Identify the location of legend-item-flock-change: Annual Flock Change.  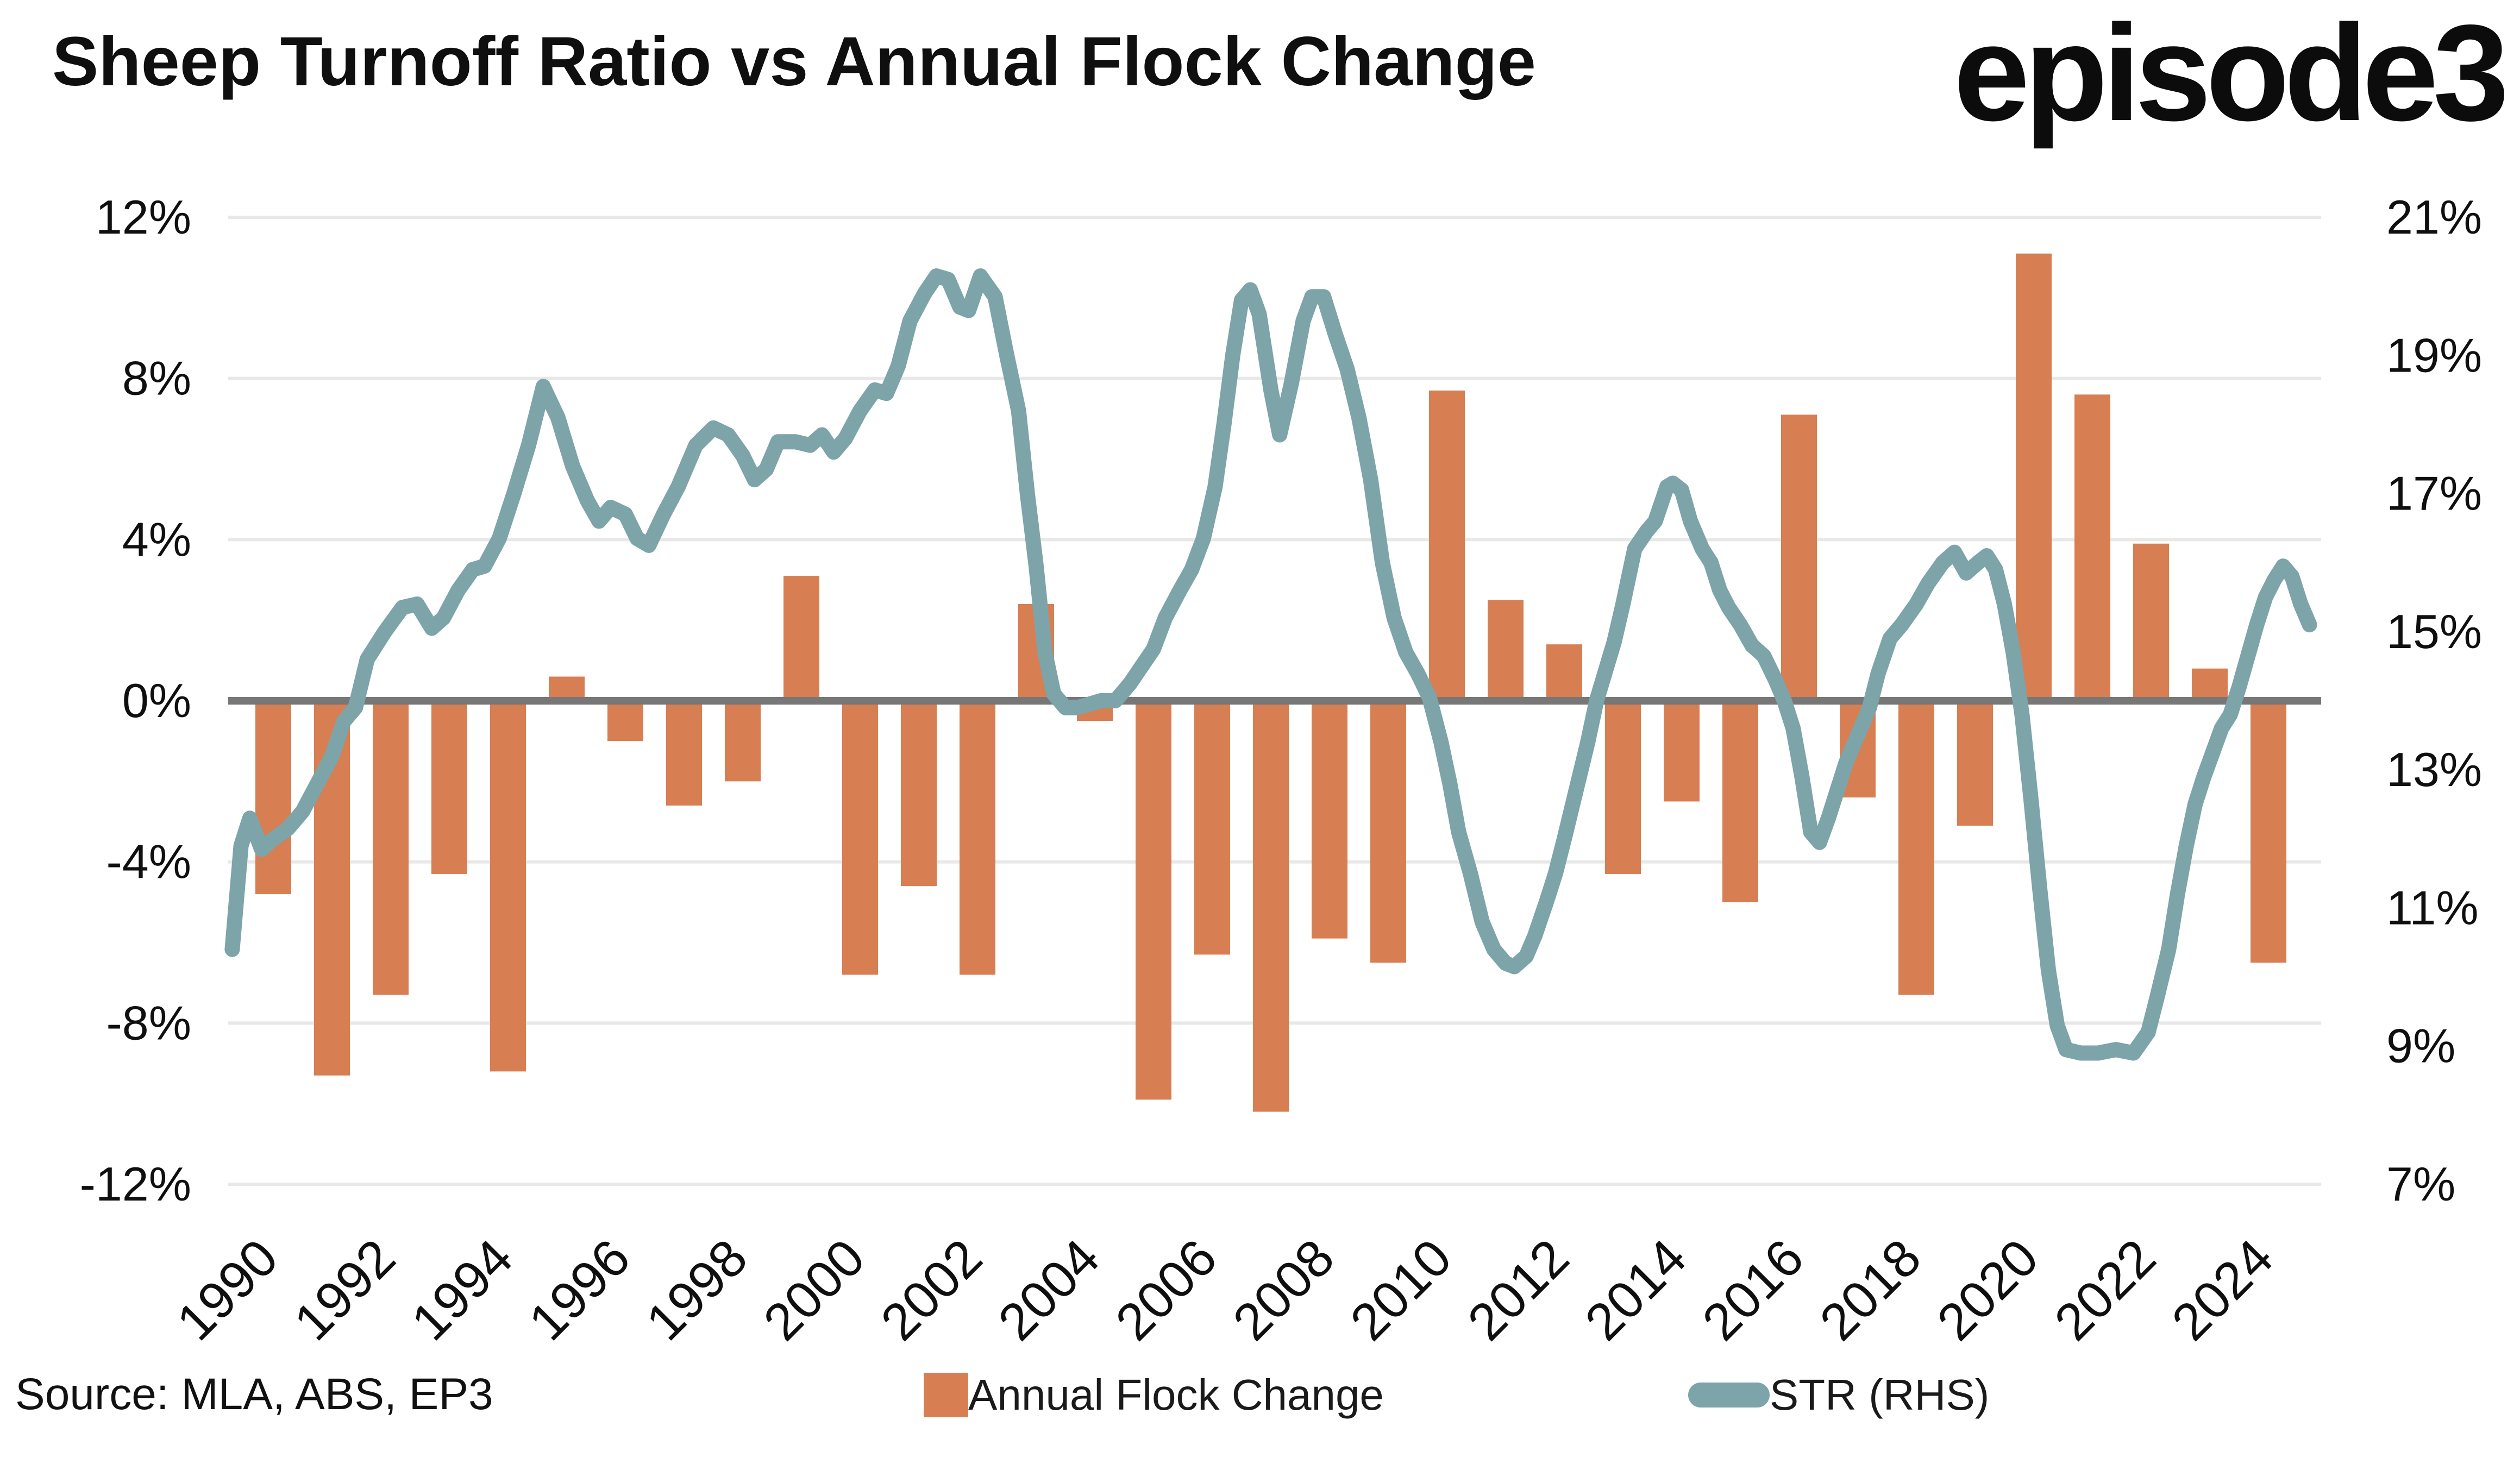
(1154, 1395).